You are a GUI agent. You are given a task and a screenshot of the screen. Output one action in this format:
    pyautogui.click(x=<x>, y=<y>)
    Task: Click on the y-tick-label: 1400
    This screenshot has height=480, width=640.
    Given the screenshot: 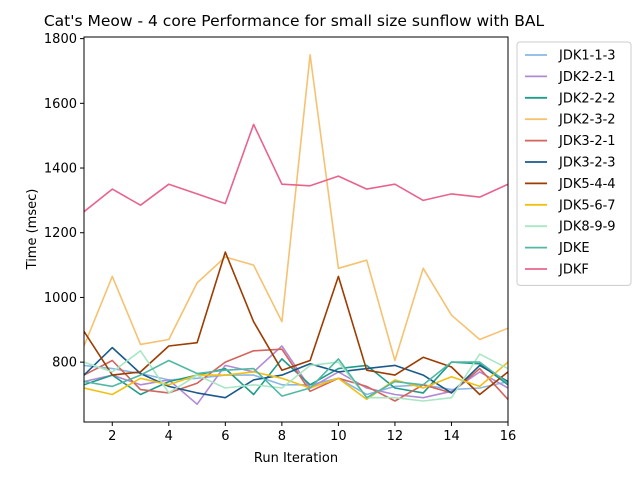 What is the action you would take?
    pyautogui.click(x=60, y=169)
    